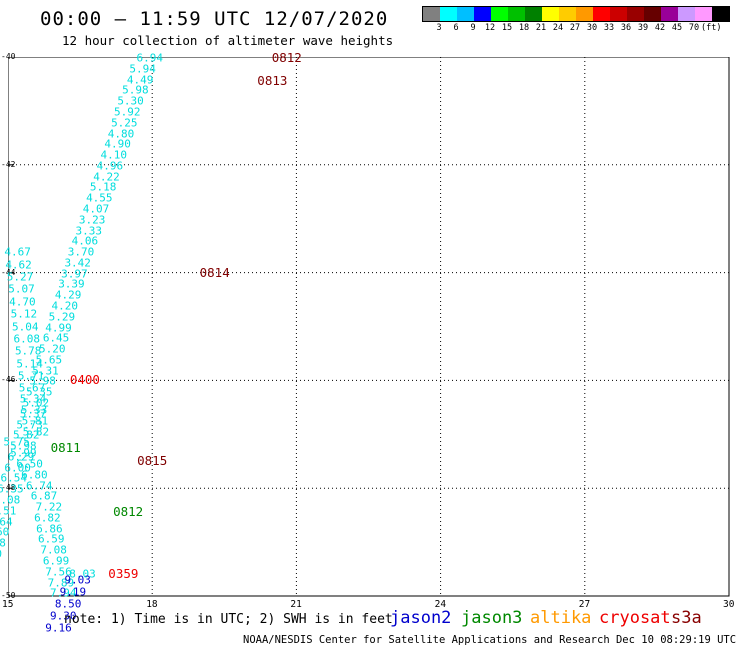  Describe the element at coordinates (558, 28) in the screenshot. I see `legend-label: 24` at that location.